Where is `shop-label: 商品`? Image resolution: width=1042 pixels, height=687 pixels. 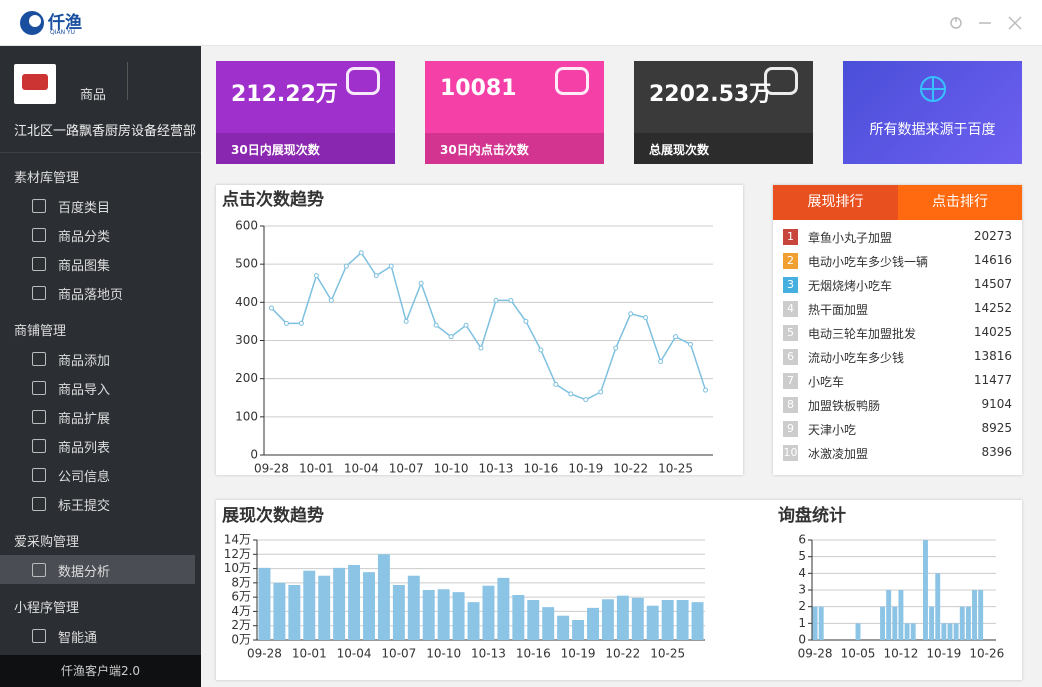 shop-label: 商品 is located at coordinates (93, 95).